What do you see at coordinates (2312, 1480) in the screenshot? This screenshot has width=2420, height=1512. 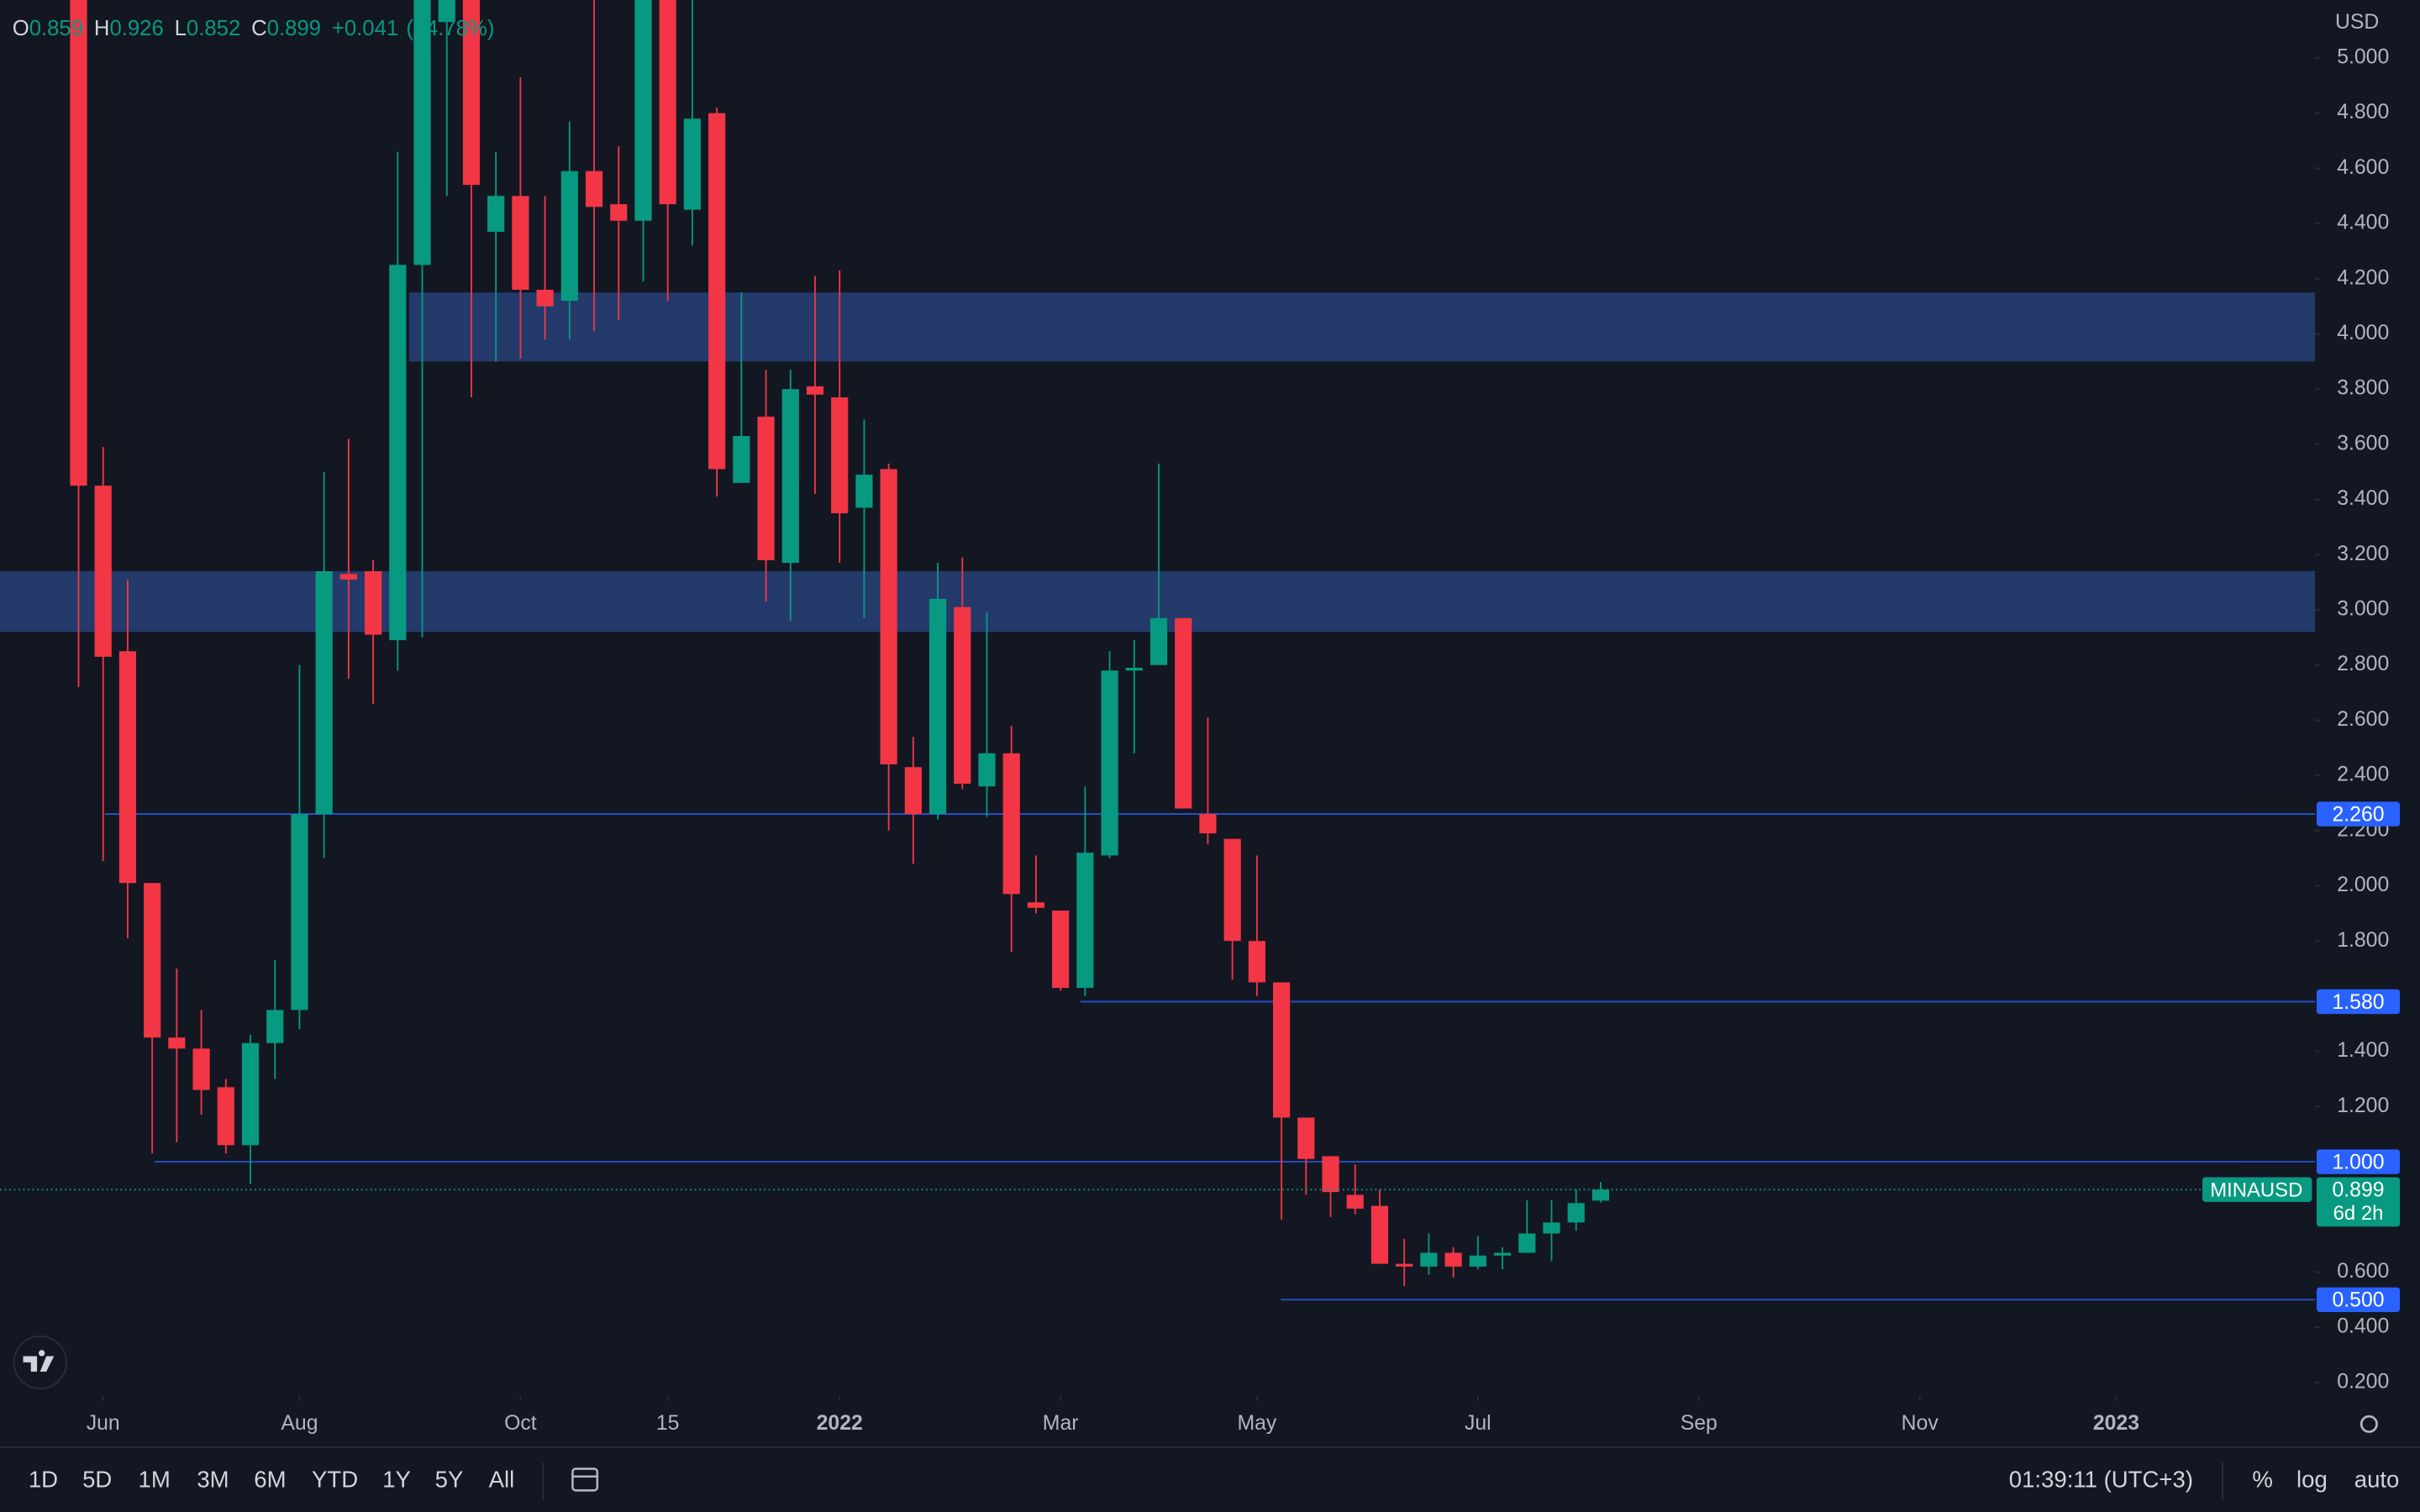 I see `scale-option: log` at bounding box center [2312, 1480].